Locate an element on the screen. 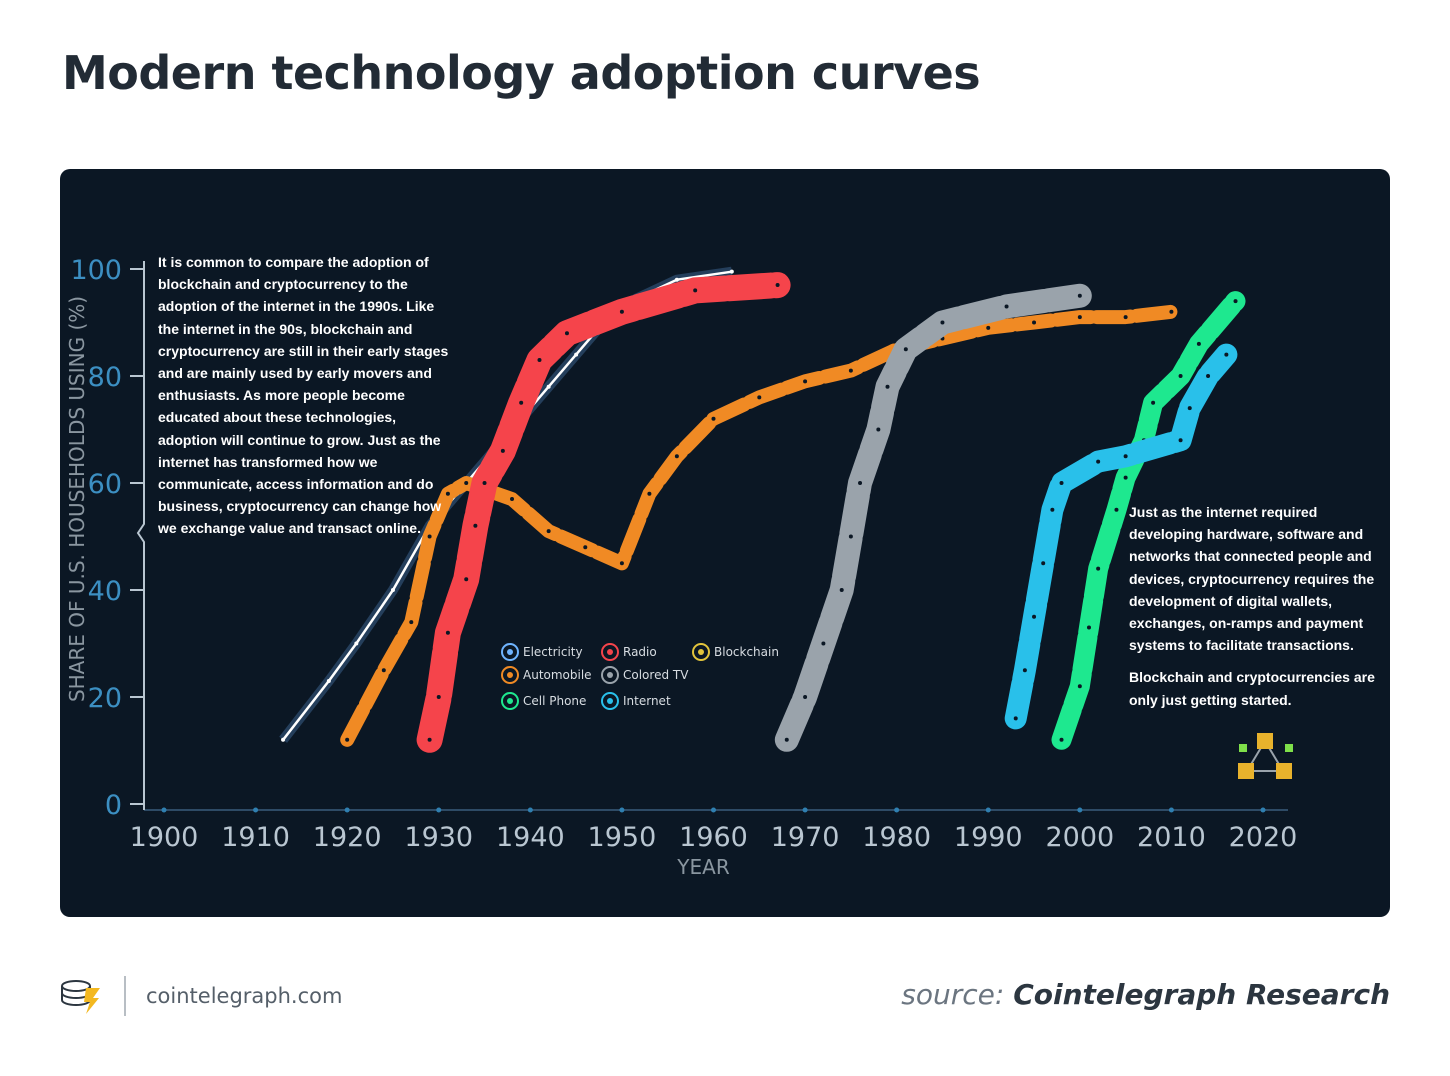 Image resolution: width=1450 pixels, height=1076 pixels. legend-item-internet: Internet is located at coordinates (636, 701).